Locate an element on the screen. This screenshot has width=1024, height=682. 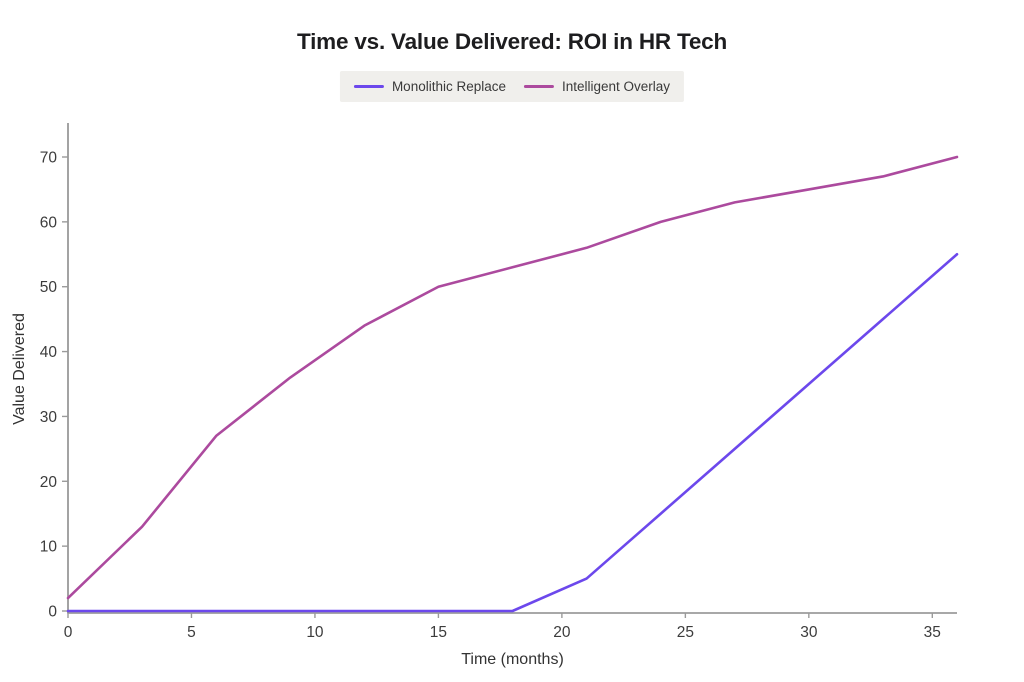
x-tick-label: 10 is located at coordinates (315, 632).